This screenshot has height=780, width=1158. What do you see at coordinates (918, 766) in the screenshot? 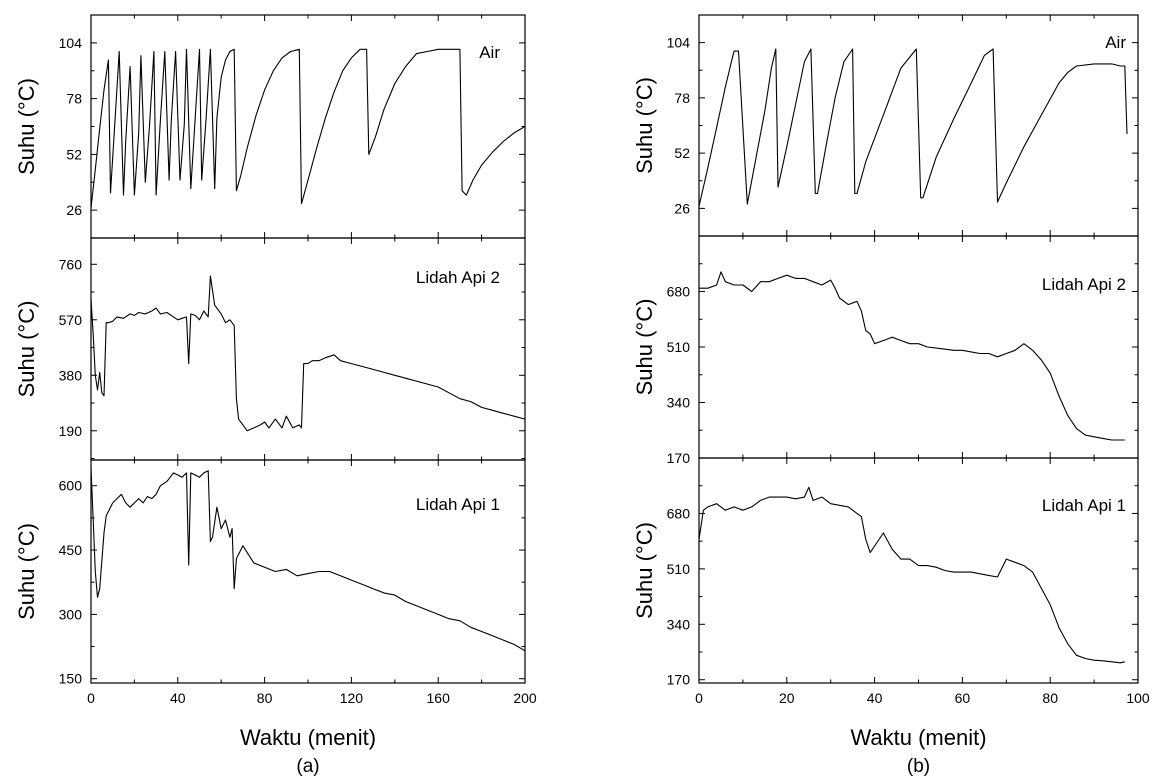
I see `panel-caption: (b)` at bounding box center [918, 766].